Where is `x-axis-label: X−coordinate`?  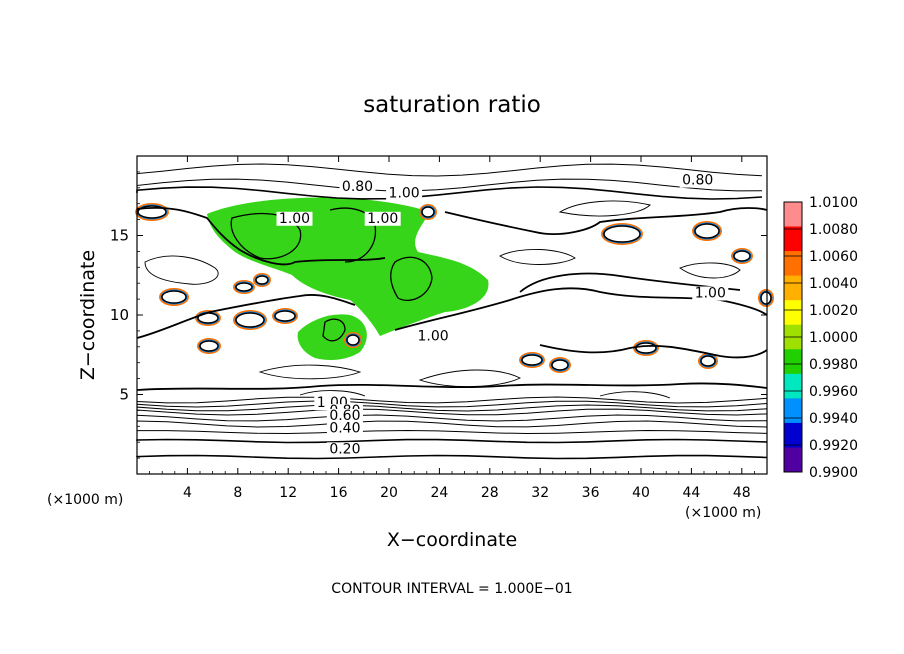
x-axis-label: X−coordinate is located at coordinates (452, 540).